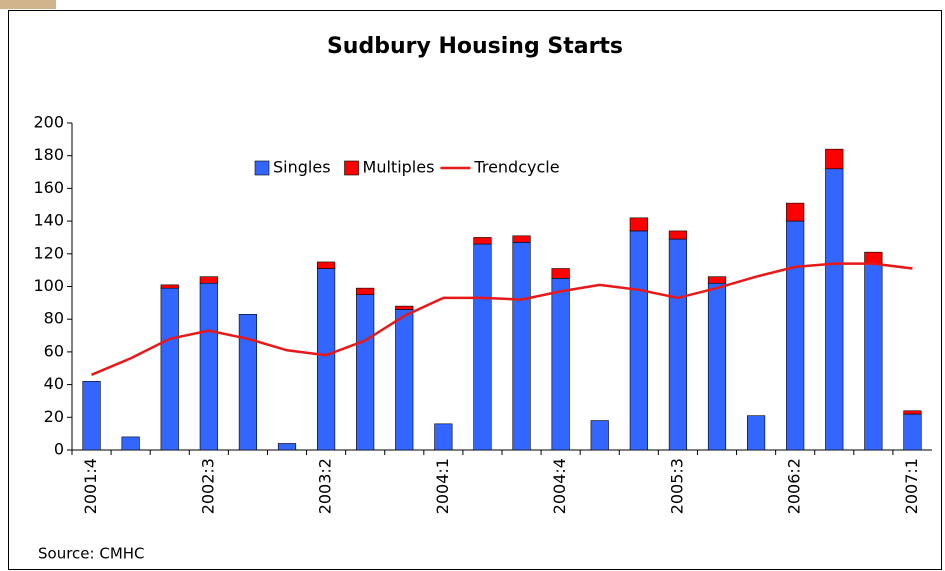  I want to click on y-tick-label: 160, so click(48, 187).